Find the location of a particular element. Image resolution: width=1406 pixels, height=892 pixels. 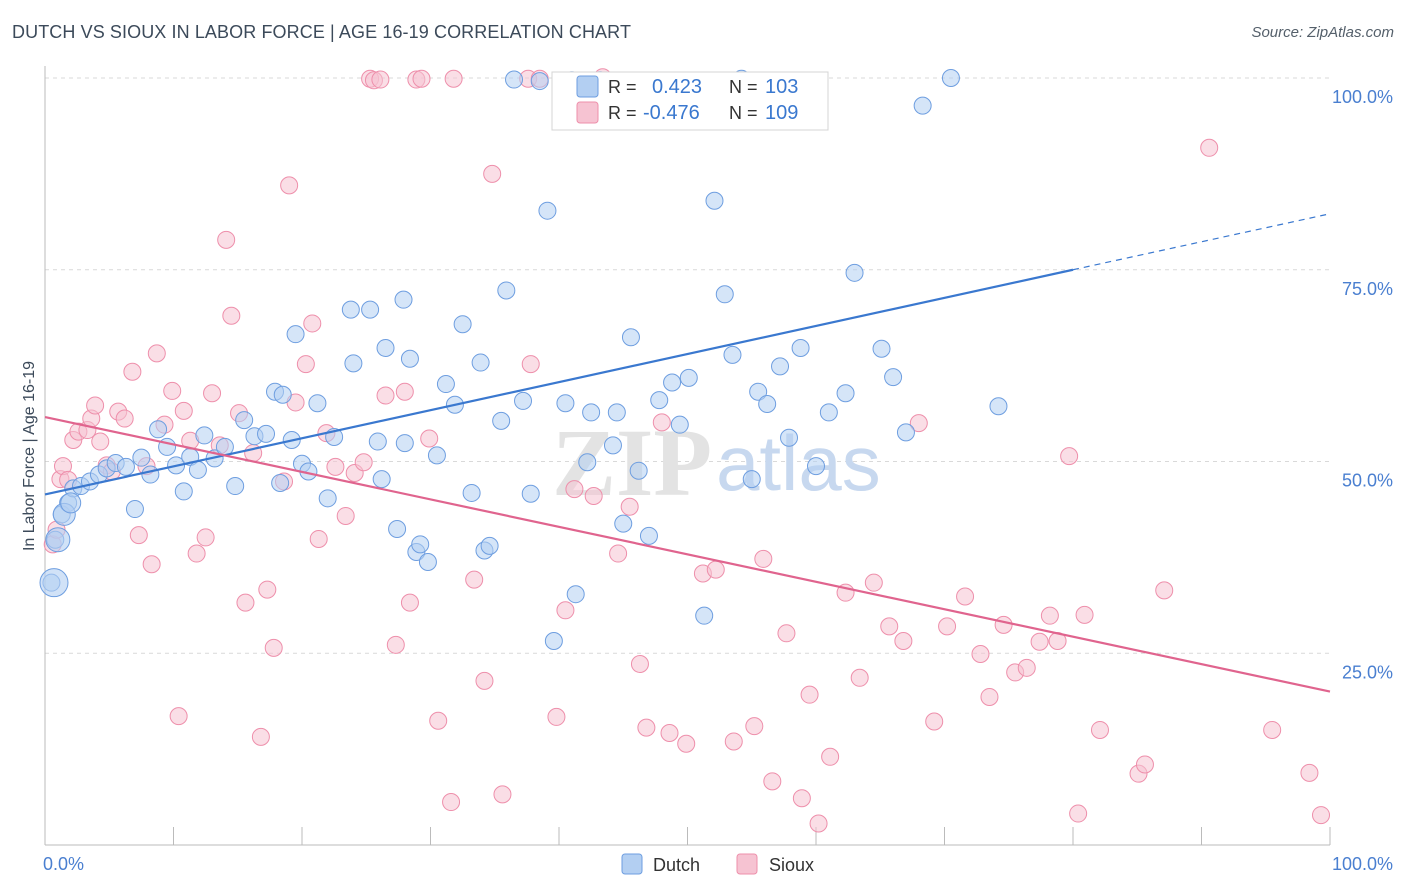

y-tick-label: 50.0% is located at coordinates (1367, 481).